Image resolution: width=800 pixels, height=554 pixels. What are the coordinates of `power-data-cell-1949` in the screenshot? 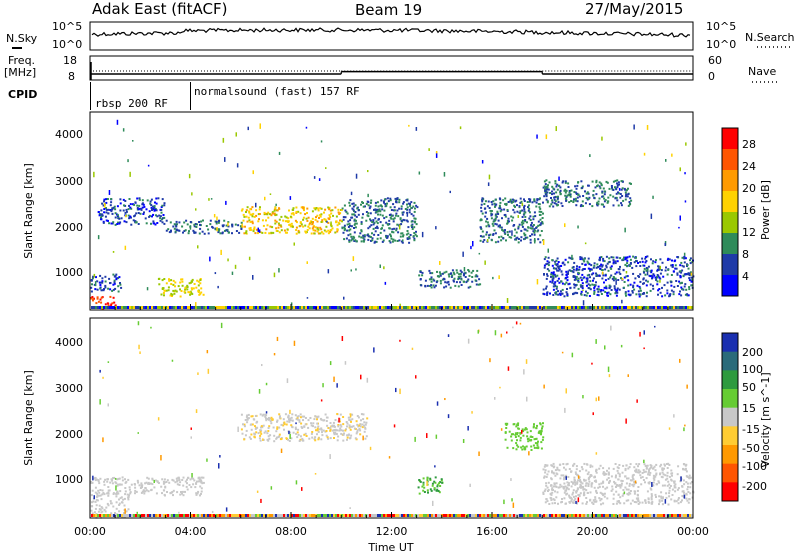 It's located at (680, 291).